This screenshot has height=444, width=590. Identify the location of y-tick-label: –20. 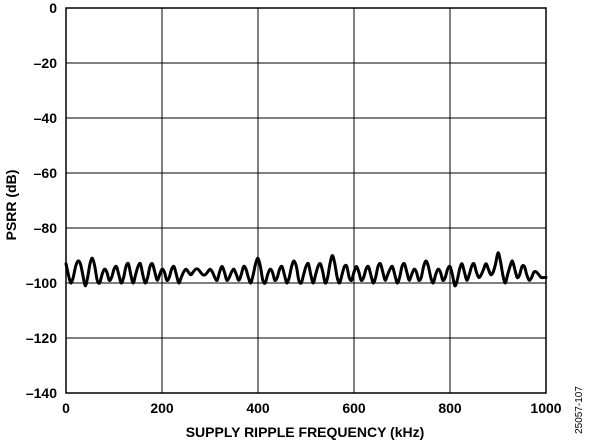
(46, 63).